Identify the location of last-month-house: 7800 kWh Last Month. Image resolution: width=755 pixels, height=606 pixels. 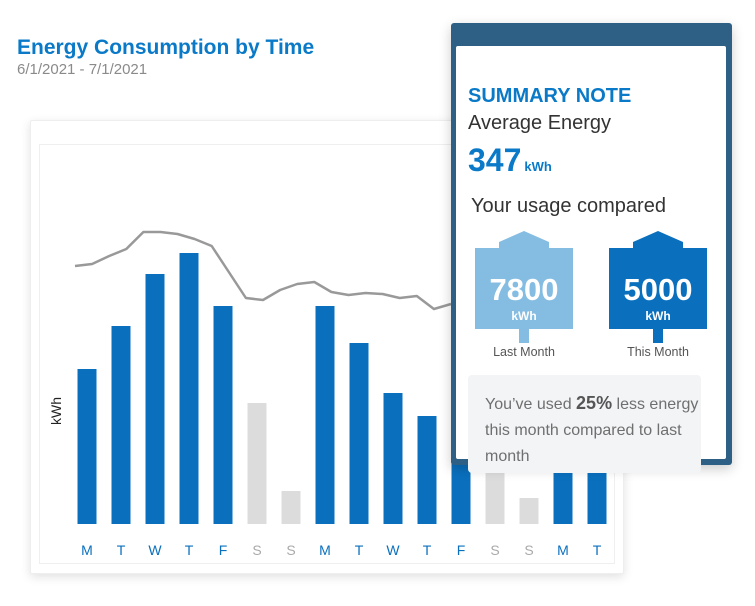
(524, 295).